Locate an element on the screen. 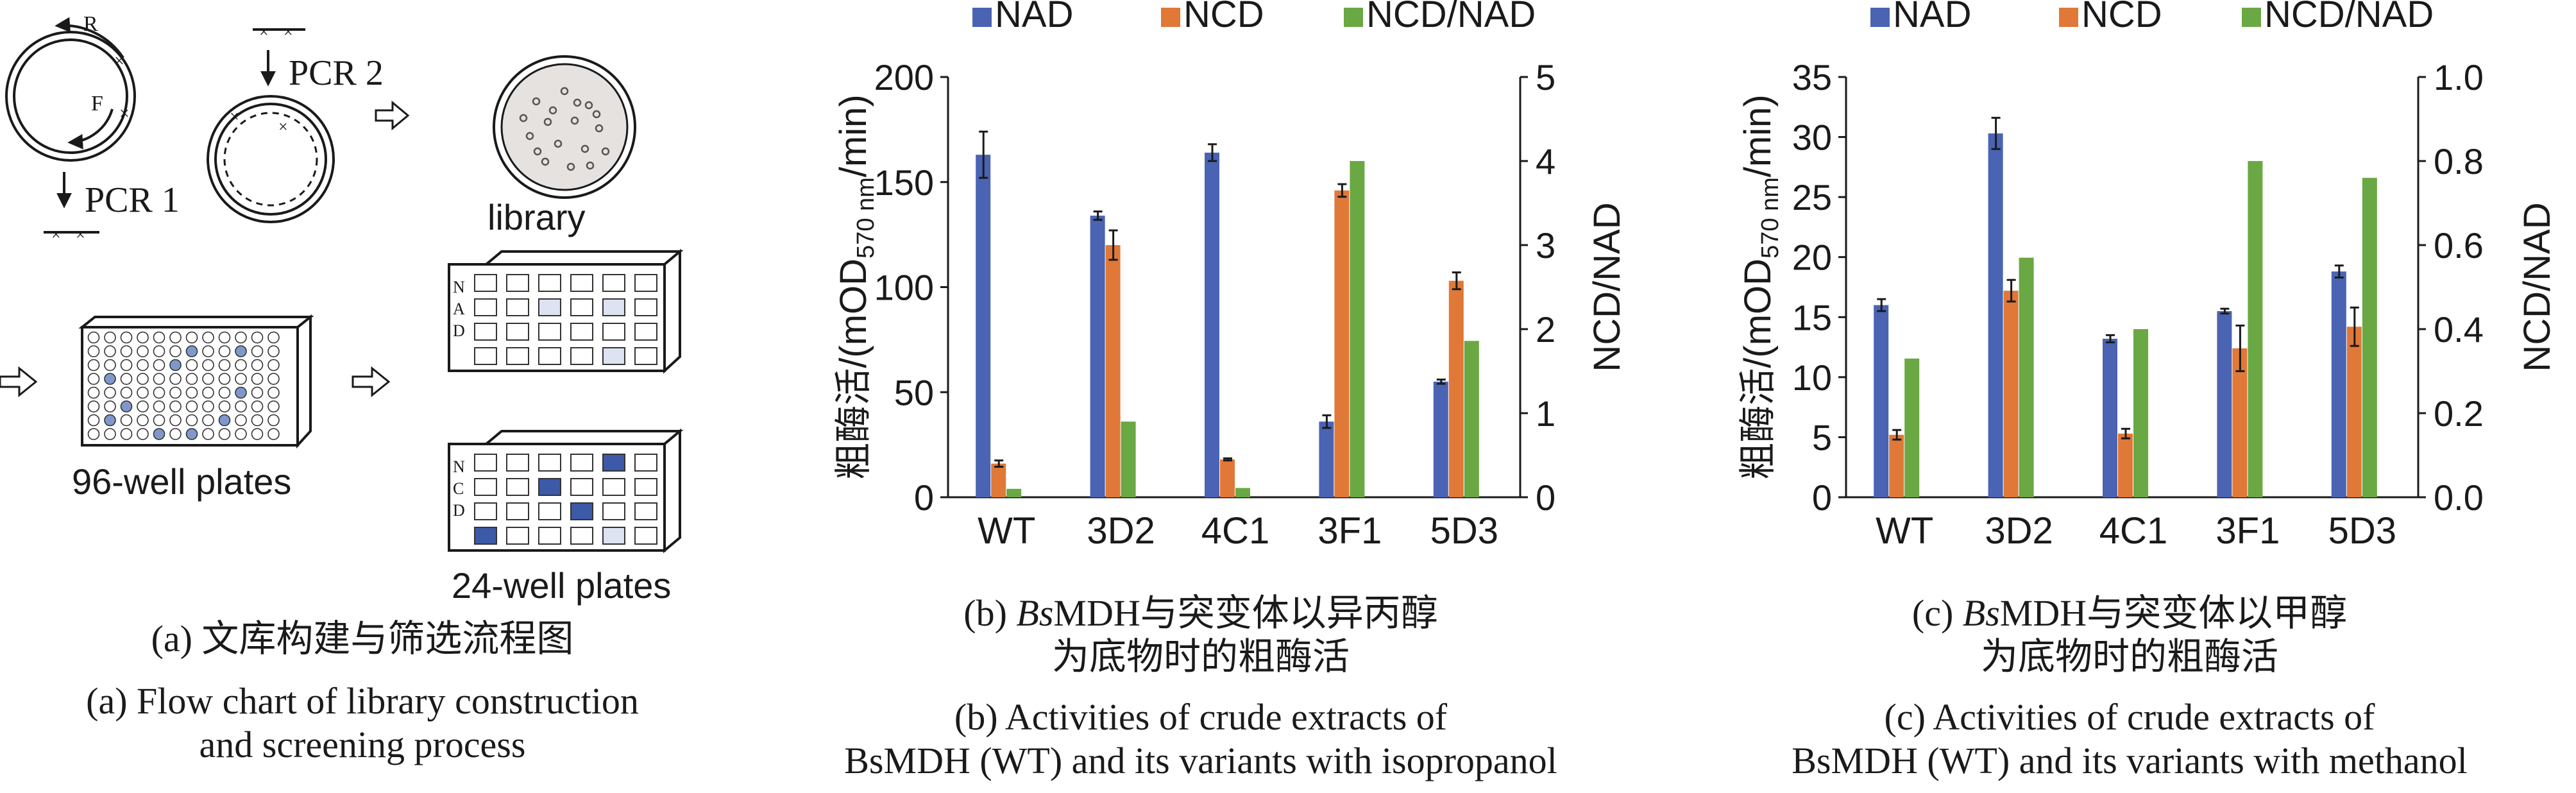 The width and height of the screenshot is (2576, 793). linear-product-2: × × is located at coordinates (279, 31).